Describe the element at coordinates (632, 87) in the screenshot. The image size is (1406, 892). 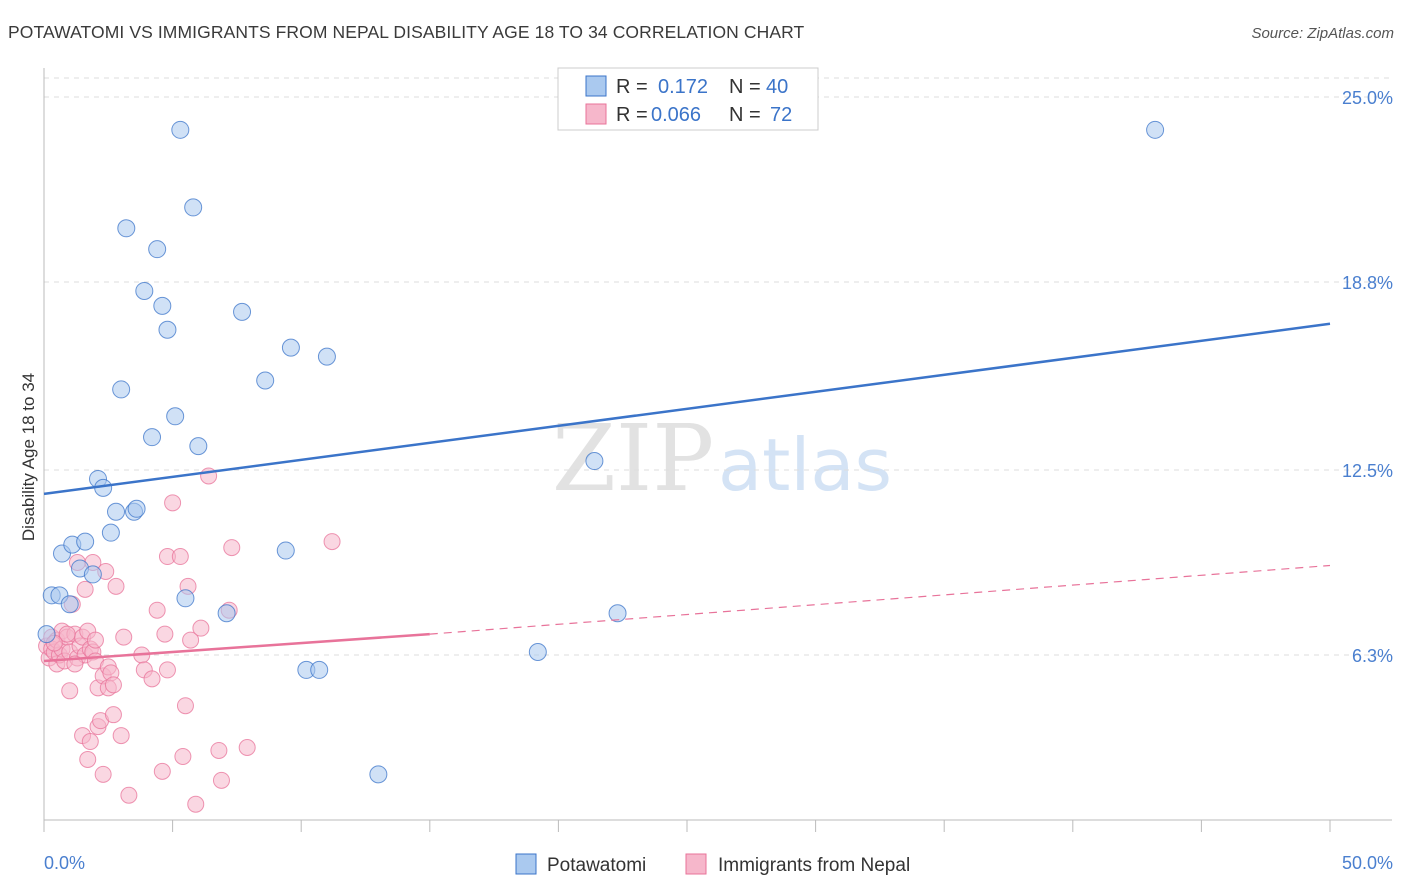
I see `legend-r-label-potawatomi: R =` at that location.